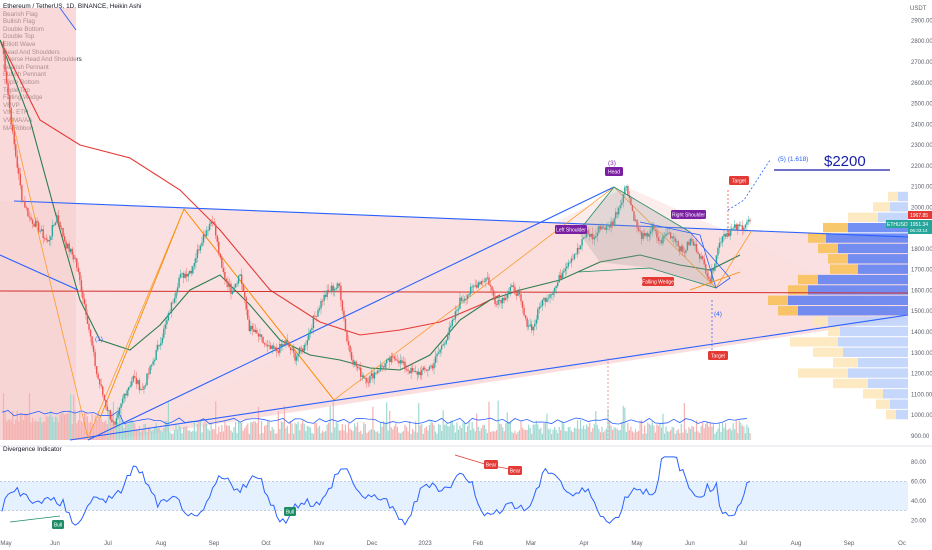 The width and height of the screenshot is (932, 550). What do you see at coordinates (571, 229) in the screenshot?
I see `left-shoulder-label-bg` at bounding box center [571, 229].